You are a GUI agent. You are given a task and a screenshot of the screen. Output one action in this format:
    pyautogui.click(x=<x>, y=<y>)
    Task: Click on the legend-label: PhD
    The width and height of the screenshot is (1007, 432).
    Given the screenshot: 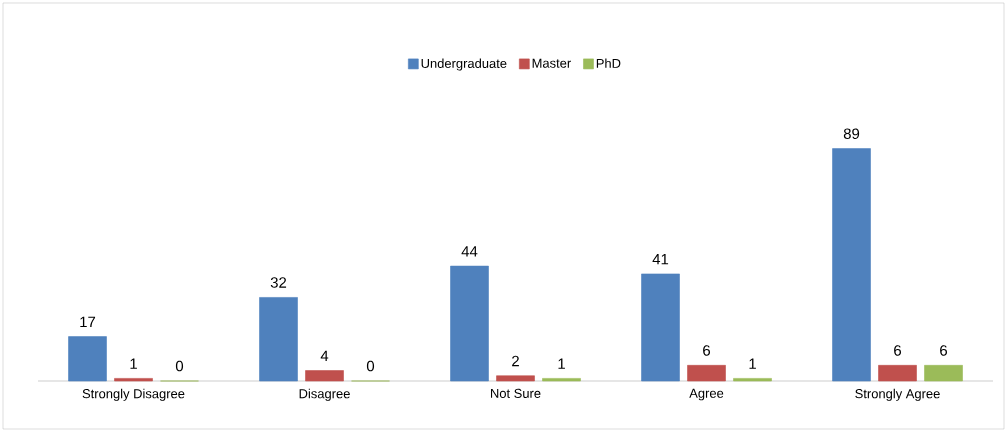 What is the action you would take?
    pyautogui.click(x=608, y=63)
    